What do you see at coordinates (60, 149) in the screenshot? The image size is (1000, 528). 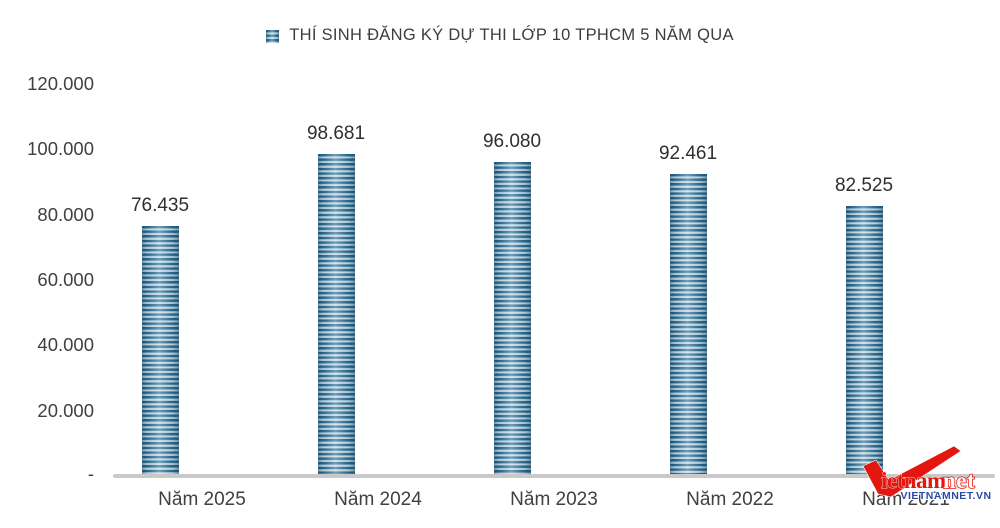 I see `y-tick-label: 100.000` at bounding box center [60, 149].